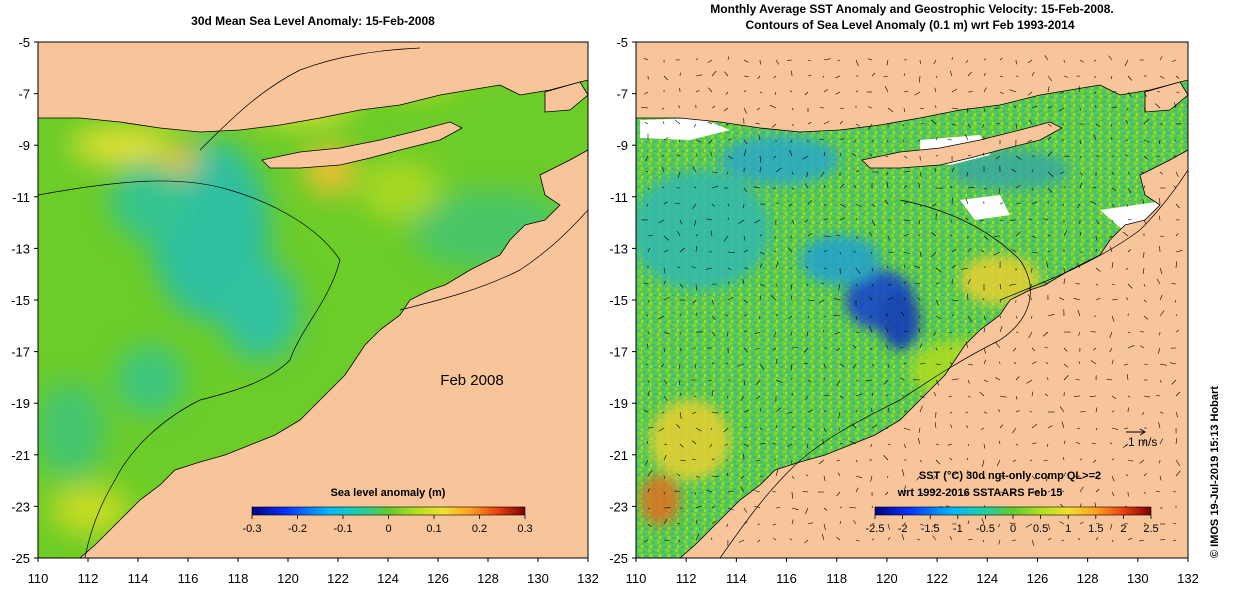  Describe the element at coordinates (618, 248) in the screenshot. I see `right-lat-tick-label: -13` at that location.